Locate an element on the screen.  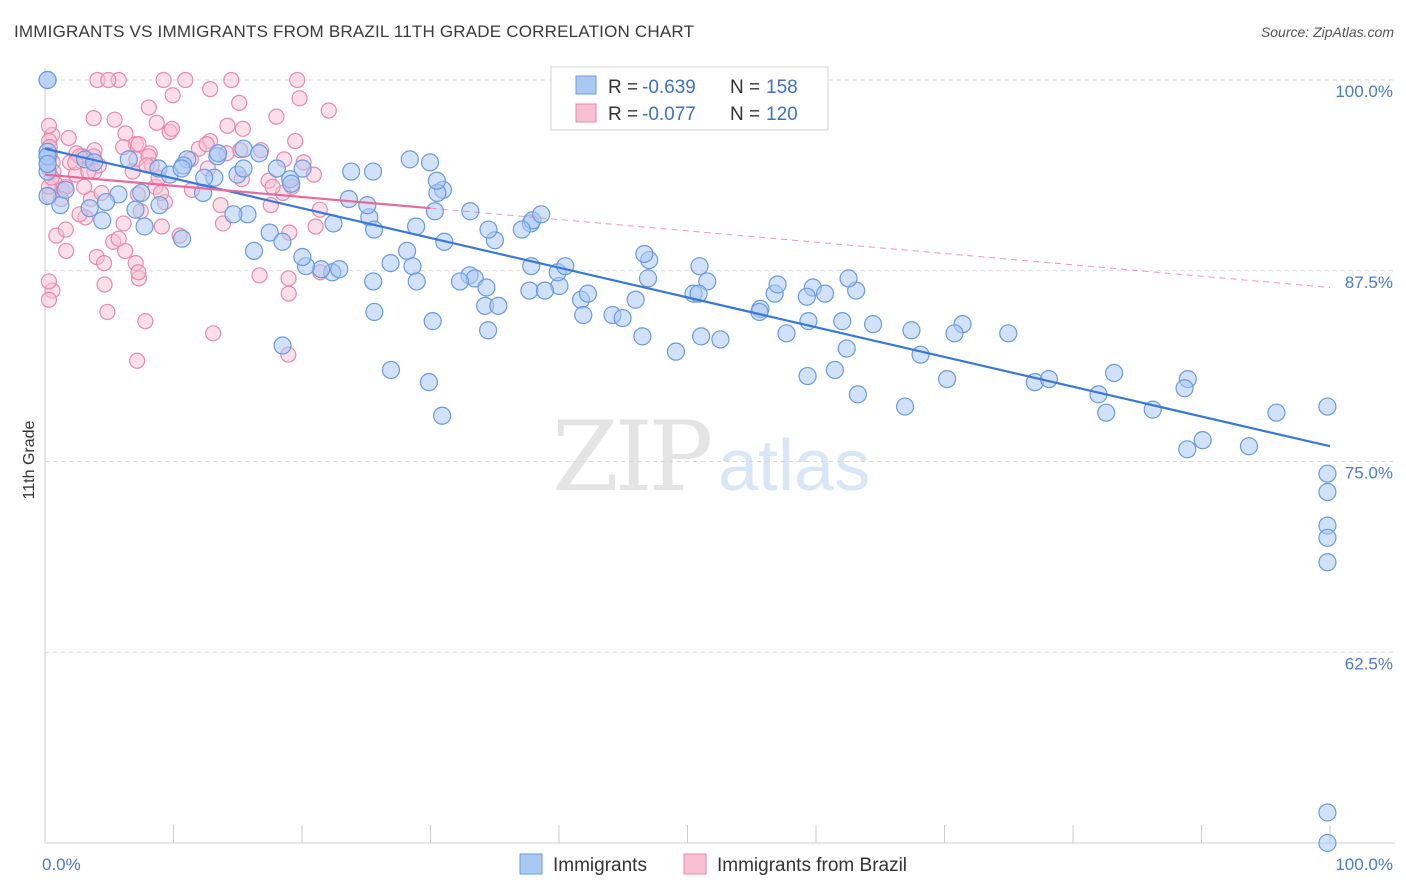
source-credit: Source: ZipAtlas.com is located at coordinates (1327, 32).